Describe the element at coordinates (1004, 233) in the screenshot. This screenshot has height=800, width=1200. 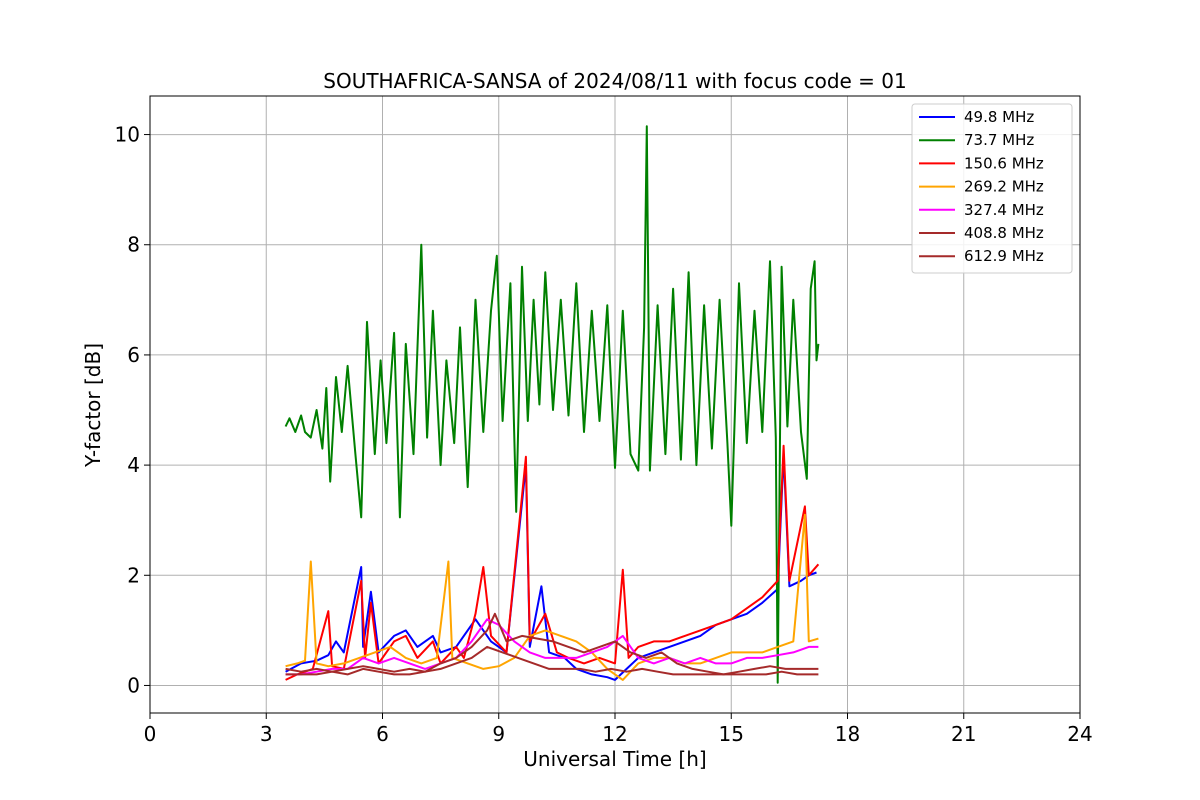
I see `legend-label: 408.8 MHz` at that location.